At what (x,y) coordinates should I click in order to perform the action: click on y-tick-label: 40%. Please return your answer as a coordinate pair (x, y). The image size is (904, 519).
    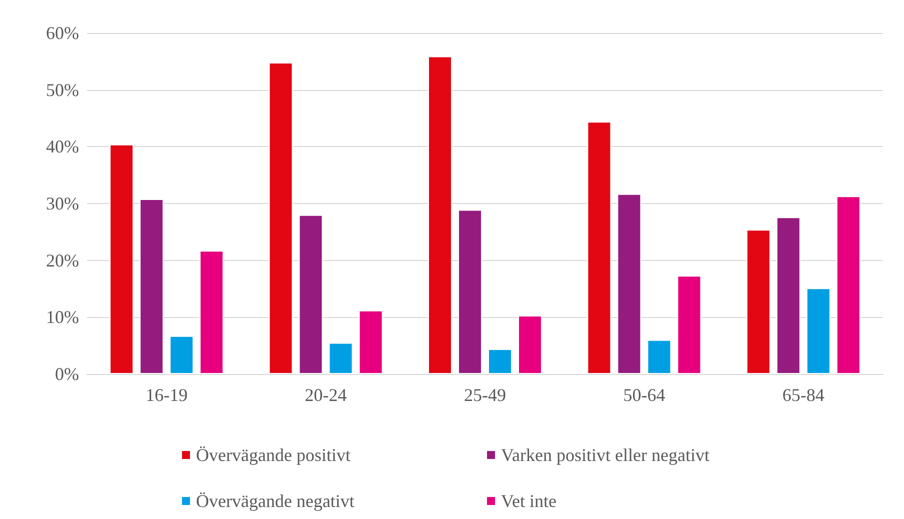
    Looking at the image, I should click on (62, 146).